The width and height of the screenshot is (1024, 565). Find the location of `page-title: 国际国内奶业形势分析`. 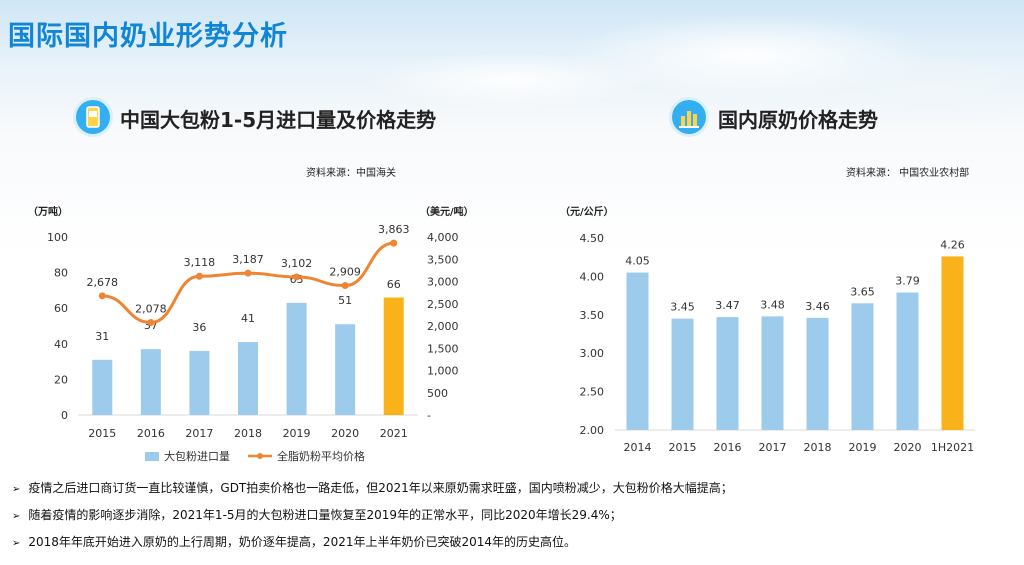

page-title: 国际国内奶业形势分析 is located at coordinates (148, 36).